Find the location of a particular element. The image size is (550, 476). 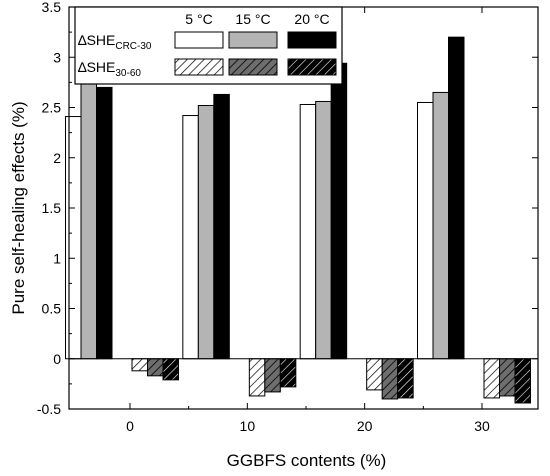

y-tick-label: 3.5 is located at coordinates (52, 7).